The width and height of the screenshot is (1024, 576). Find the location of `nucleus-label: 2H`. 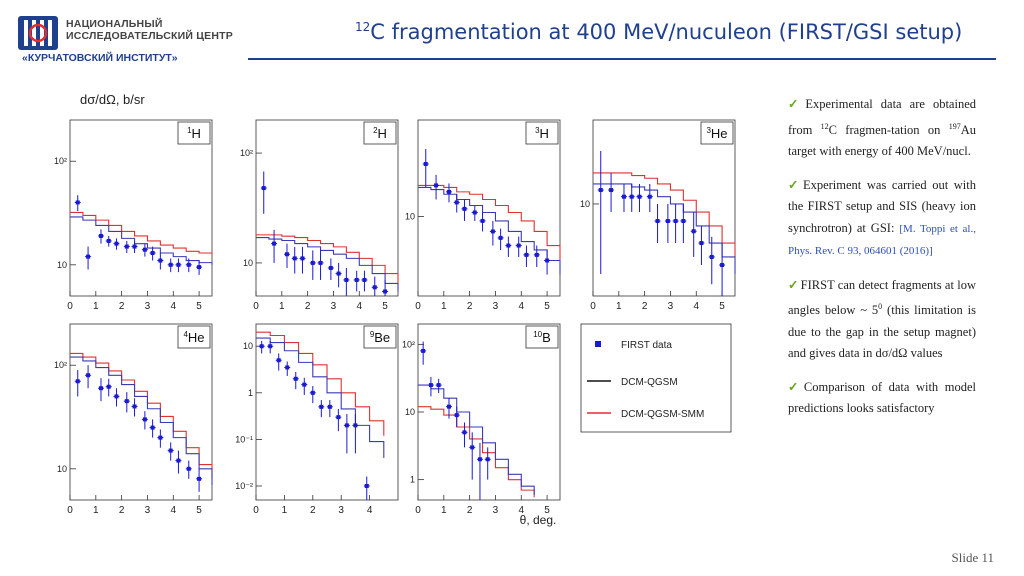

nucleus-label: 2H is located at coordinates (380, 133).